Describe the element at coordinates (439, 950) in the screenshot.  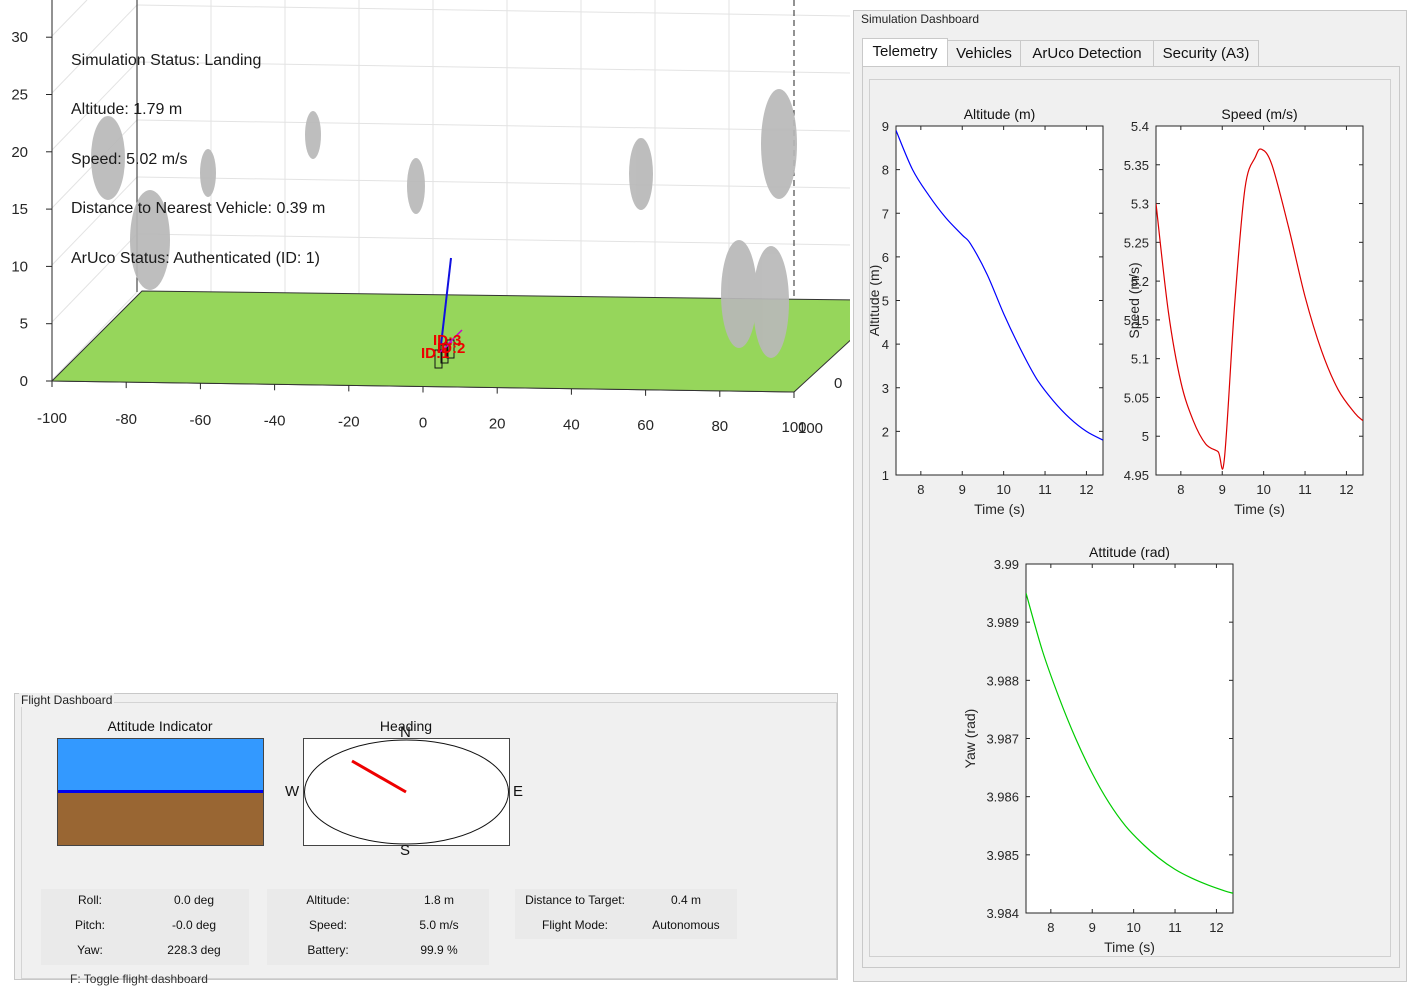
I see `value-val: 99.9 %` at that location.